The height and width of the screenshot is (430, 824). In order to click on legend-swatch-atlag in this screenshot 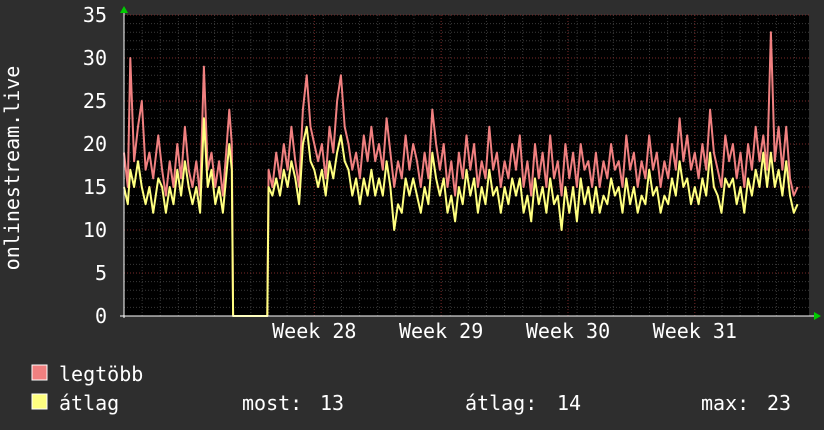, I will do `click(39, 401)`.